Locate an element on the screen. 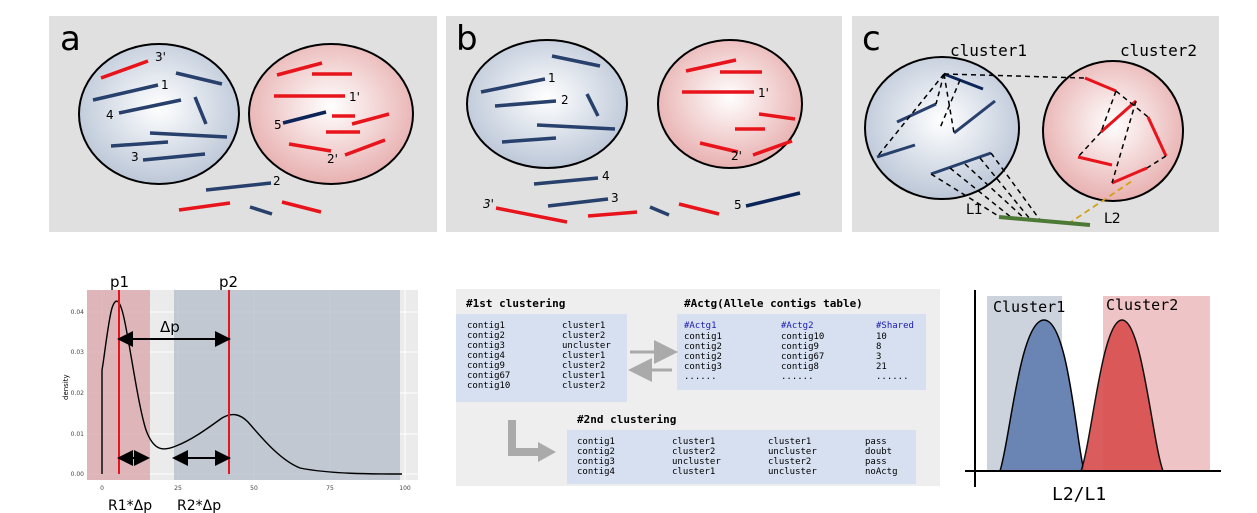 The width and height of the screenshot is (1257, 513). actg-title: #Actg(Allele contigs table) is located at coordinates (773, 303).